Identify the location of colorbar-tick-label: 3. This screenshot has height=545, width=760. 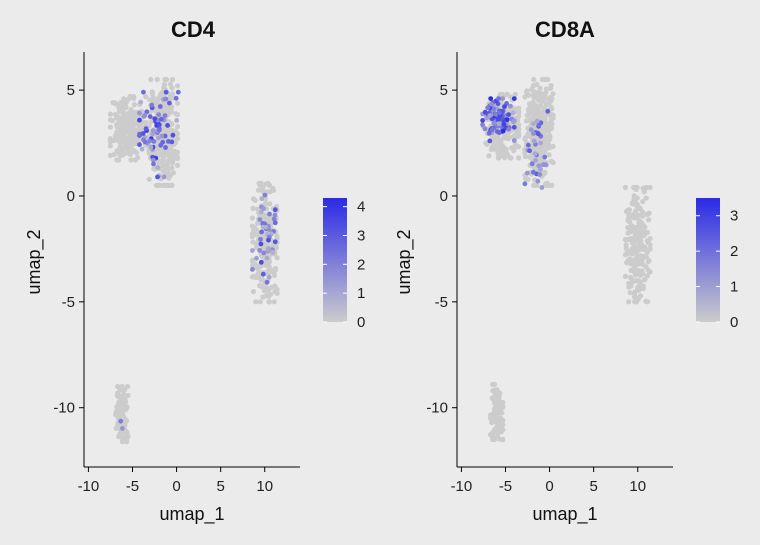
(734, 216).